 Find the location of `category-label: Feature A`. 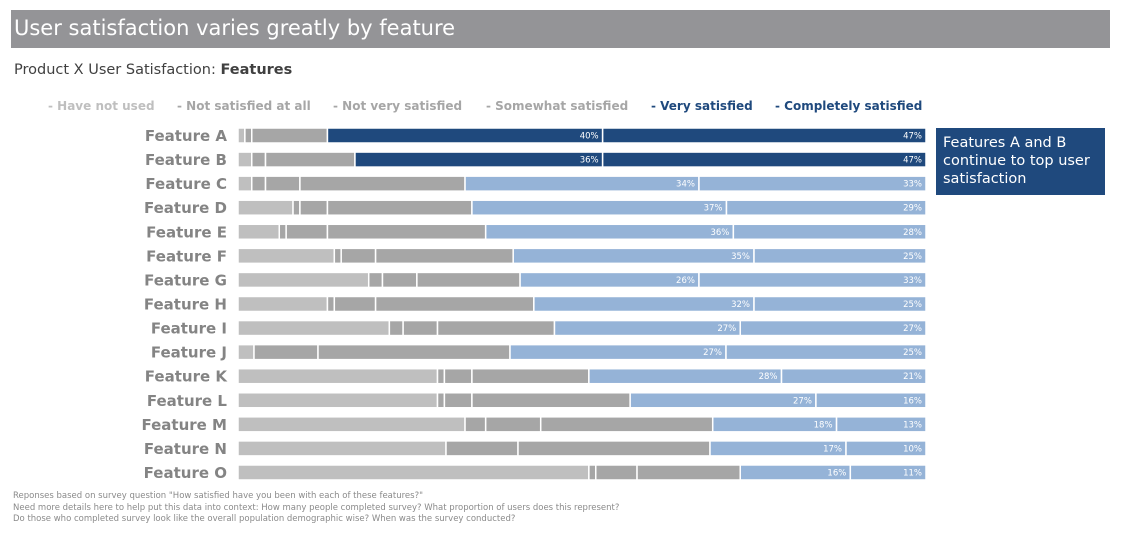

category-label: Feature A is located at coordinates (186, 136).